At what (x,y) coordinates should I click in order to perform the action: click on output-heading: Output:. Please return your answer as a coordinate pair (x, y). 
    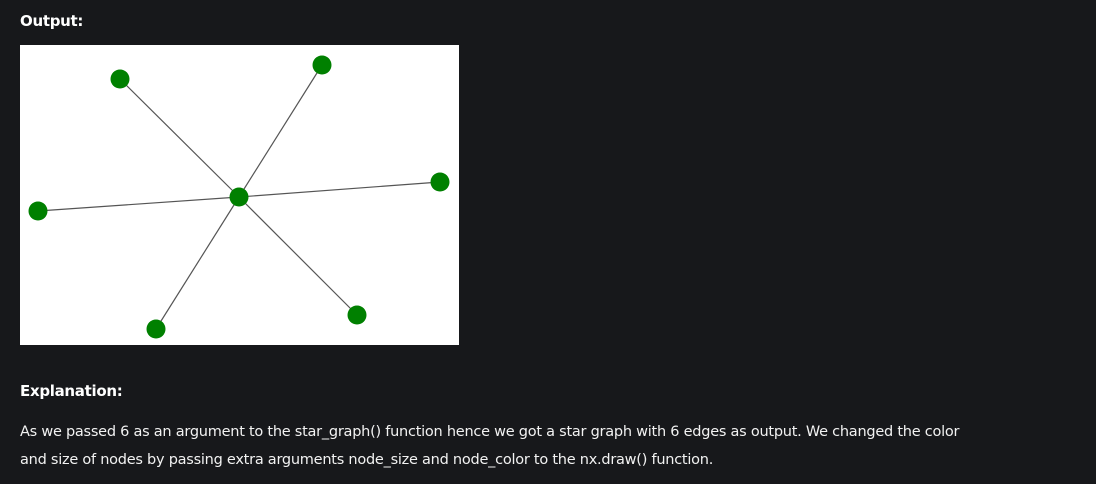
    Looking at the image, I should click on (52, 21).